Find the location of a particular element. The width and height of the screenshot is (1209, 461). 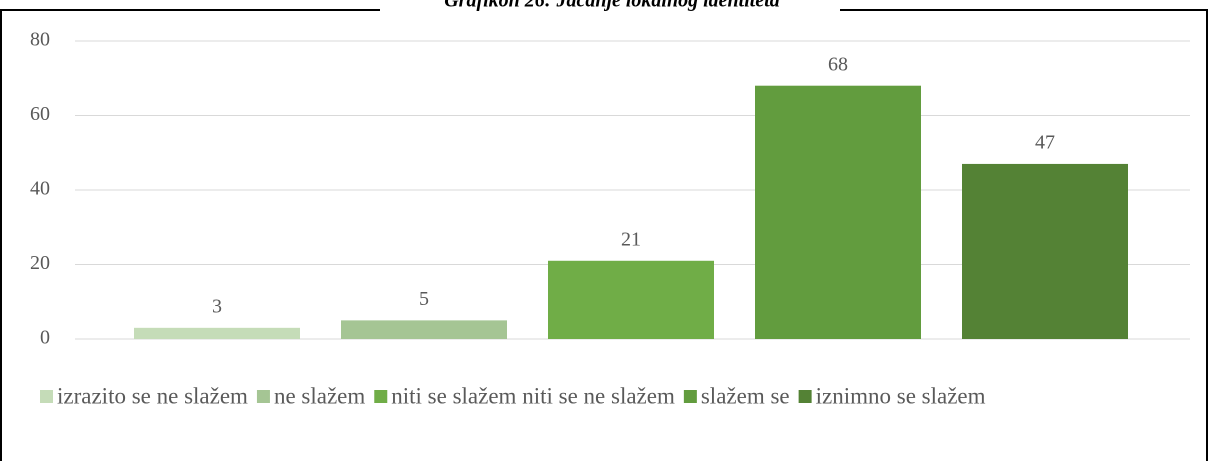

legend-text: niti se slažem niti se ne slažem is located at coordinates (533, 395).